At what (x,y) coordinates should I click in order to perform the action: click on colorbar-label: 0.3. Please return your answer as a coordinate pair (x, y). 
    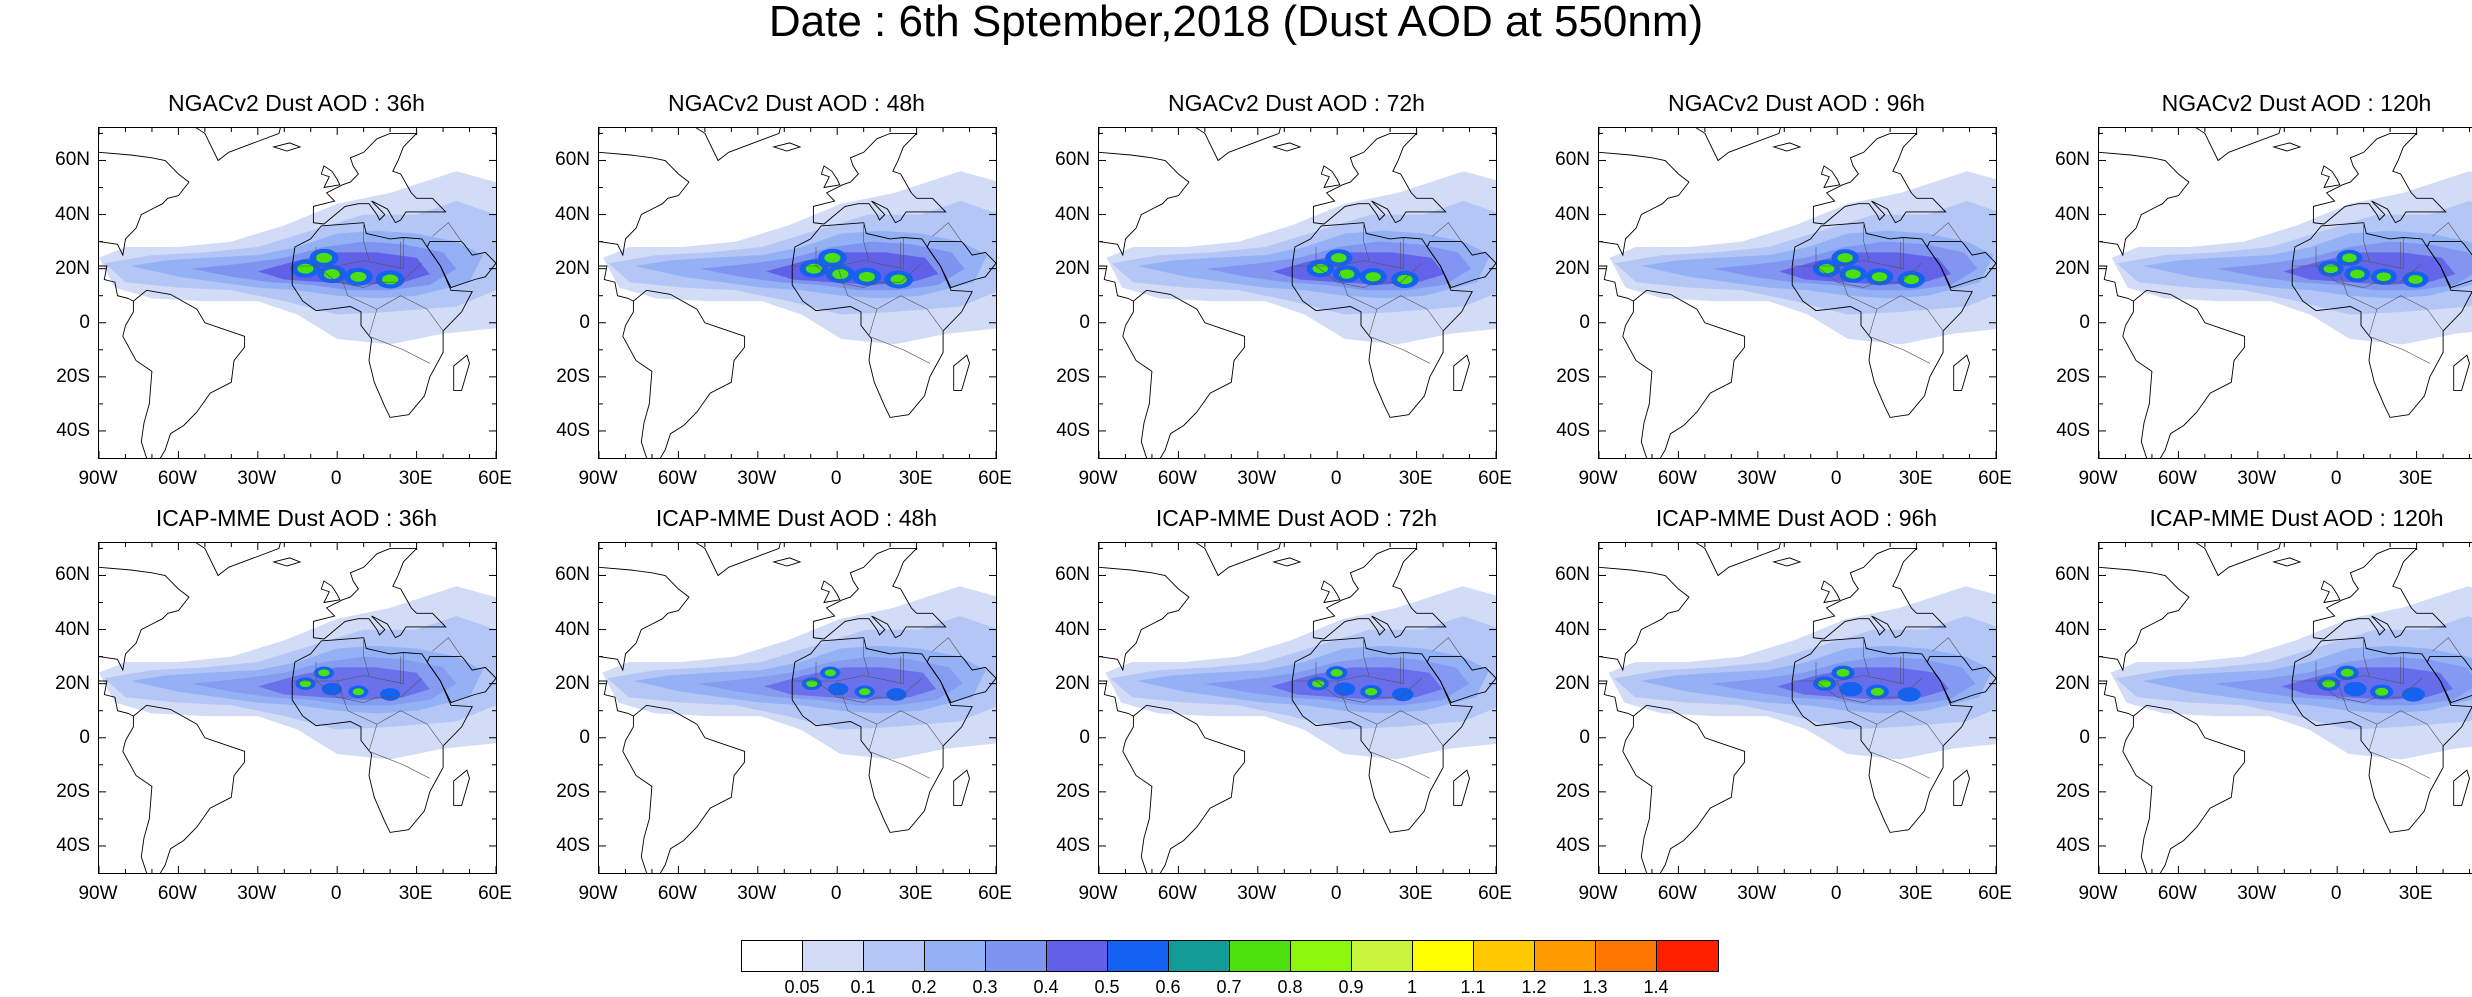
    Looking at the image, I should click on (985, 987).